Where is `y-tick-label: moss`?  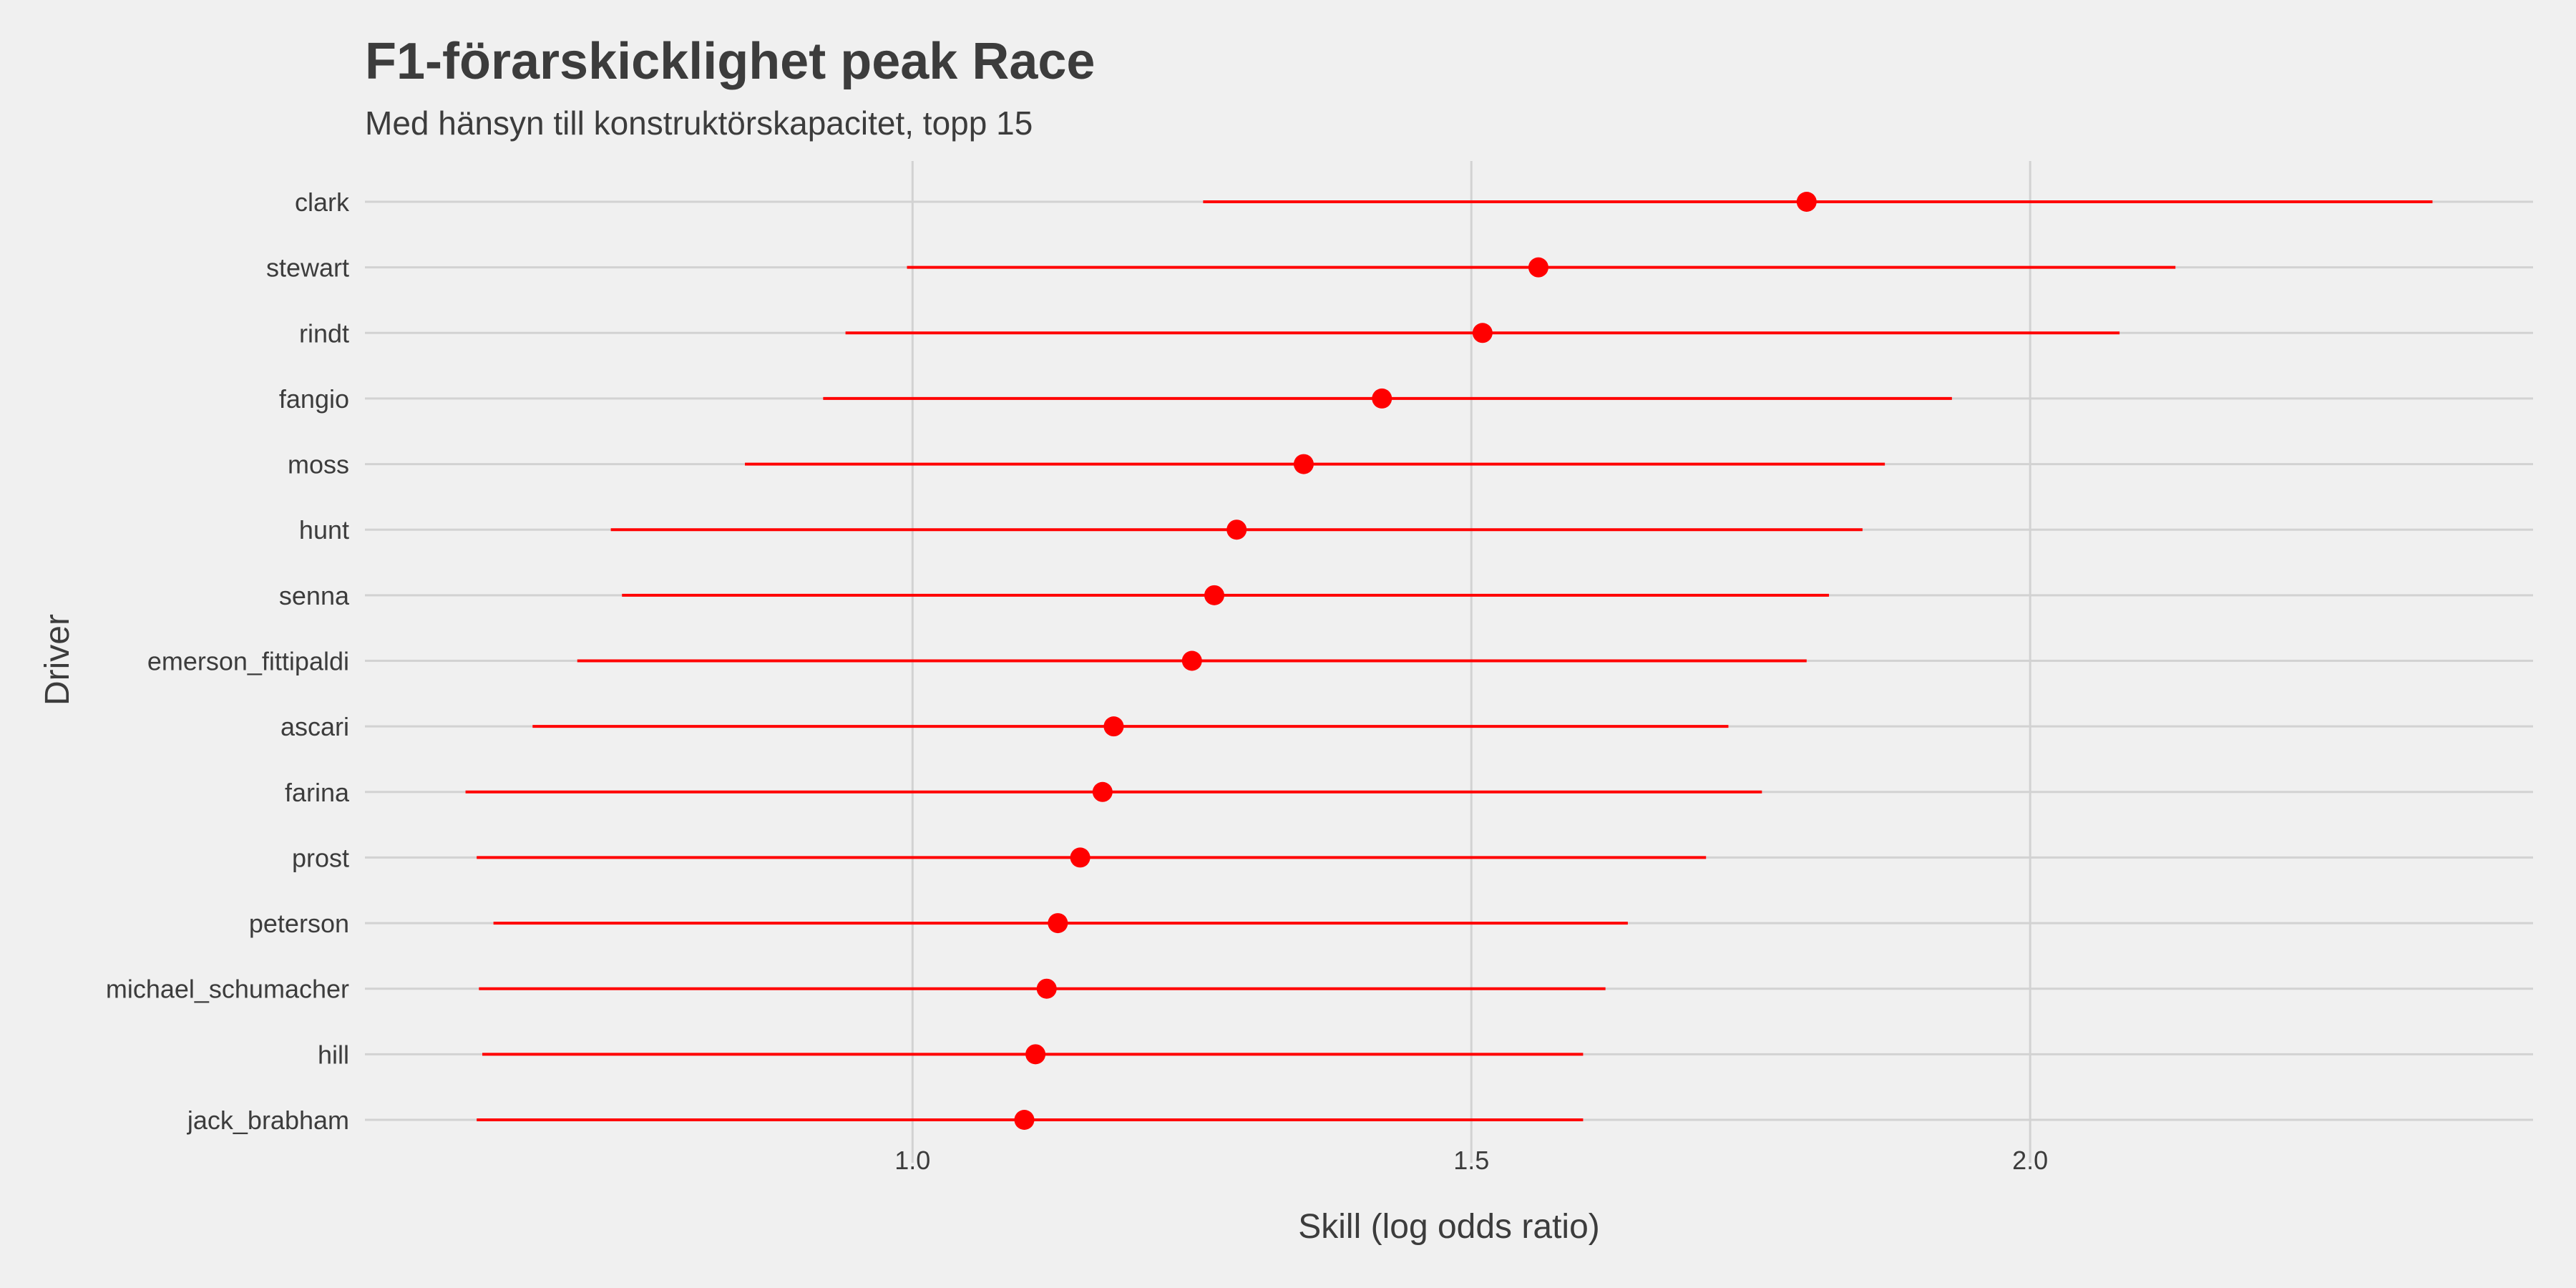 y-tick-label: moss is located at coordinates (318, 464).